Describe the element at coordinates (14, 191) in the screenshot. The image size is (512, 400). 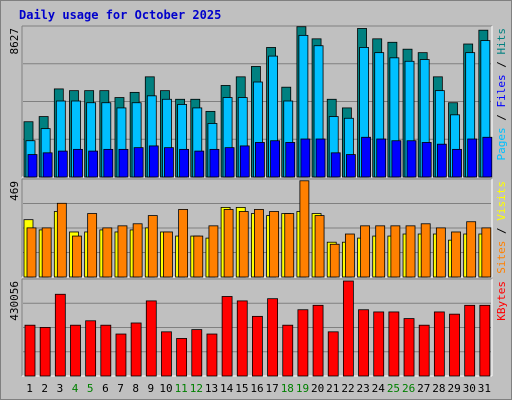
I see `axis-max-label: 469` at that location.